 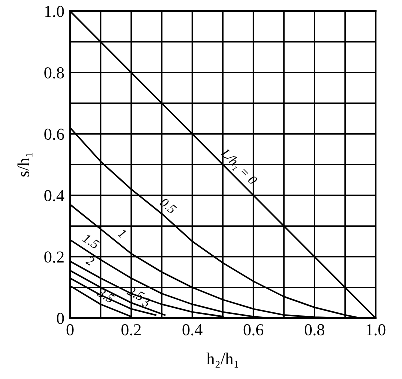 I want to click on y-tick-label: 0.8, so click(x=54, y=73).